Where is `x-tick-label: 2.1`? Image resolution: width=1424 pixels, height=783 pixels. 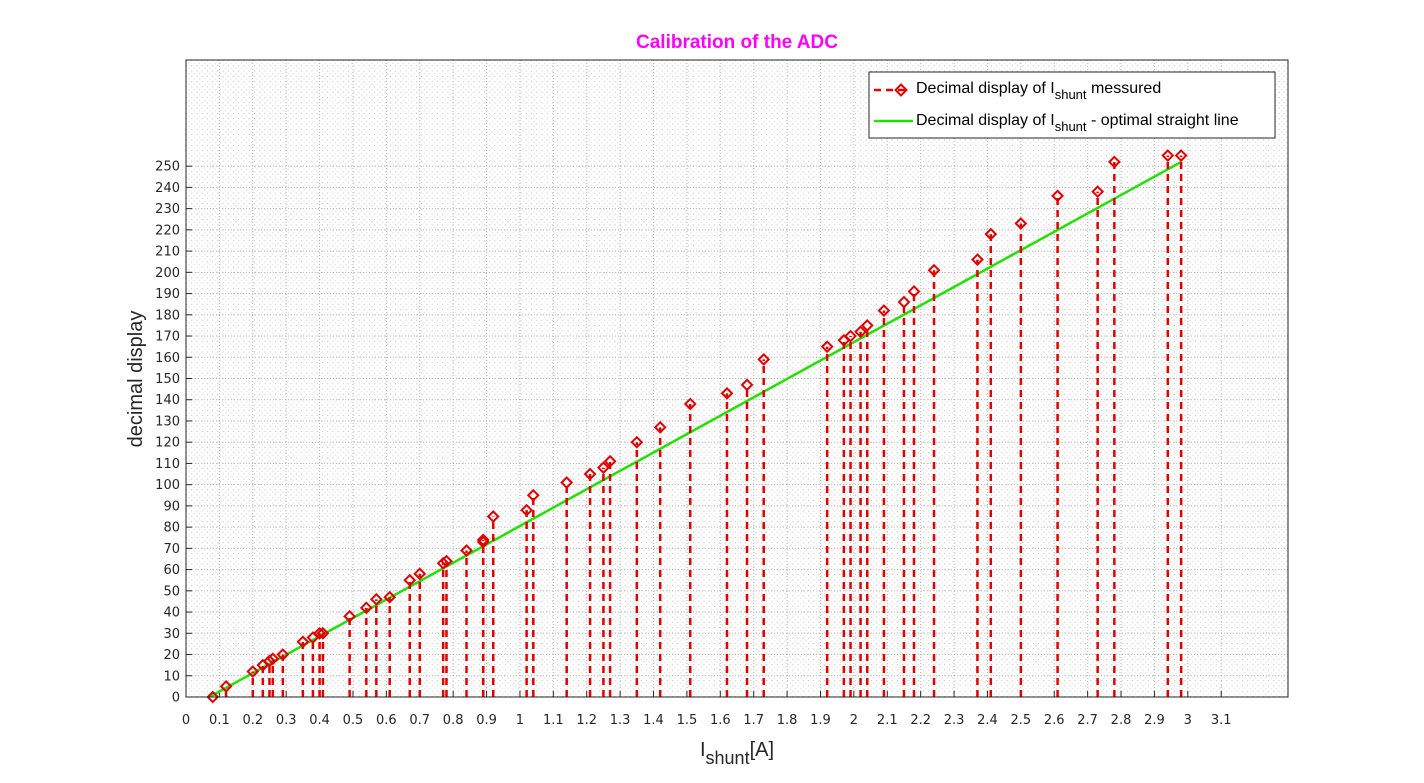 x-tick-label: 2.1 is located at coordinates (887, 720).